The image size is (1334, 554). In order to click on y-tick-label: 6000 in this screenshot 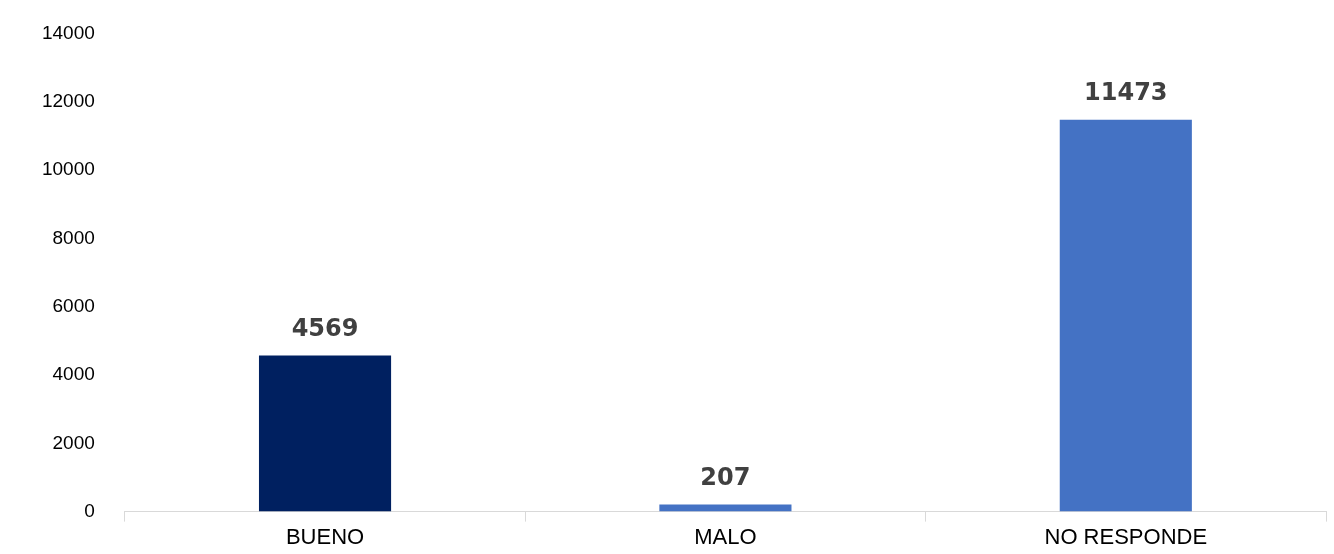, I will do `click(73, 305)`.